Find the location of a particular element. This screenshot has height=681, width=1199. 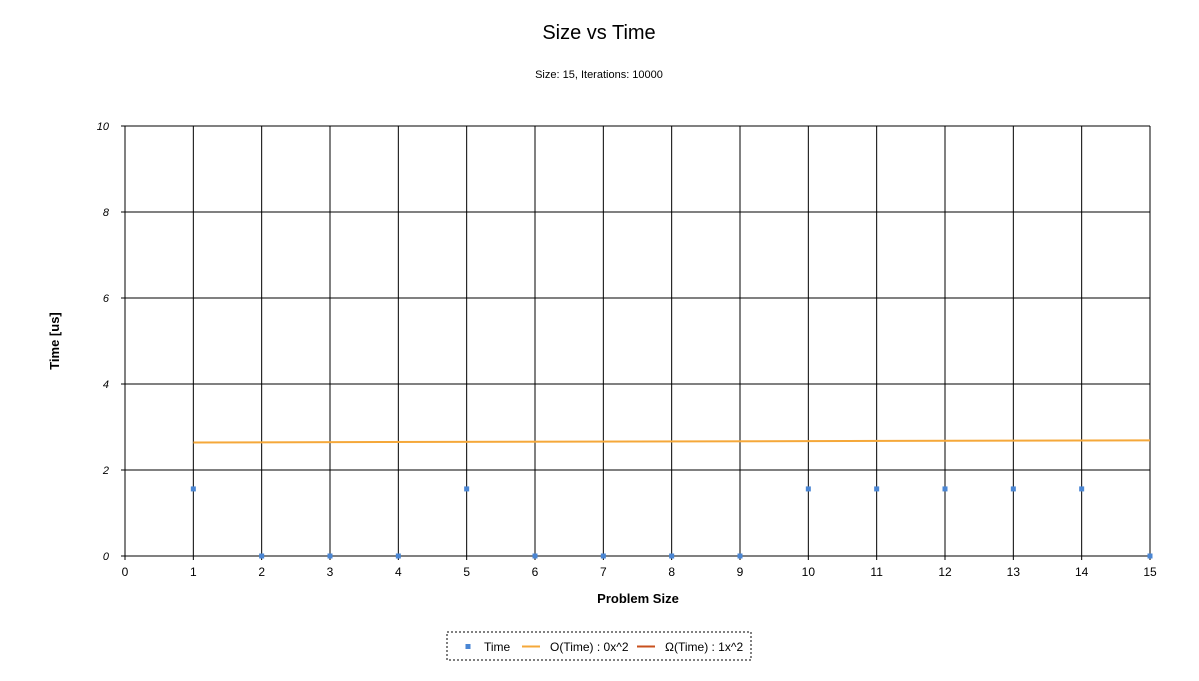

y-tick-label: 10 is located at coordinates (103, 127).